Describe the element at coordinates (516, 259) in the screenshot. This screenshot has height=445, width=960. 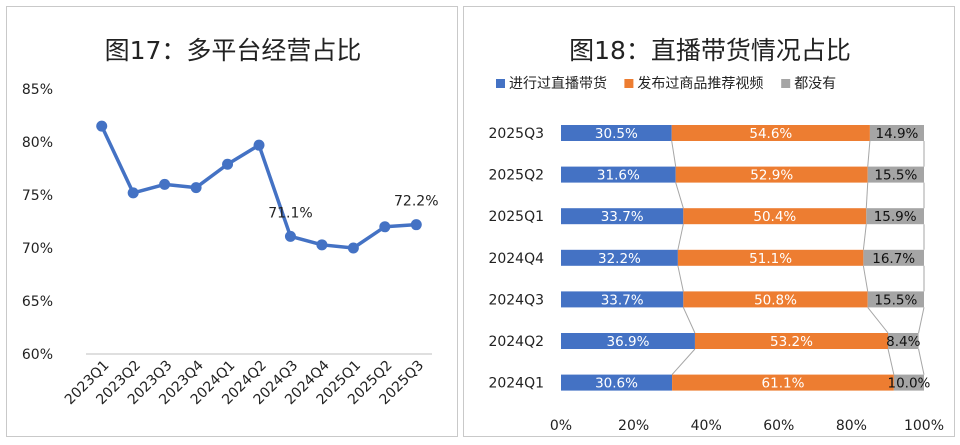
I see `y-tick-label: 2024Q4` at that location.